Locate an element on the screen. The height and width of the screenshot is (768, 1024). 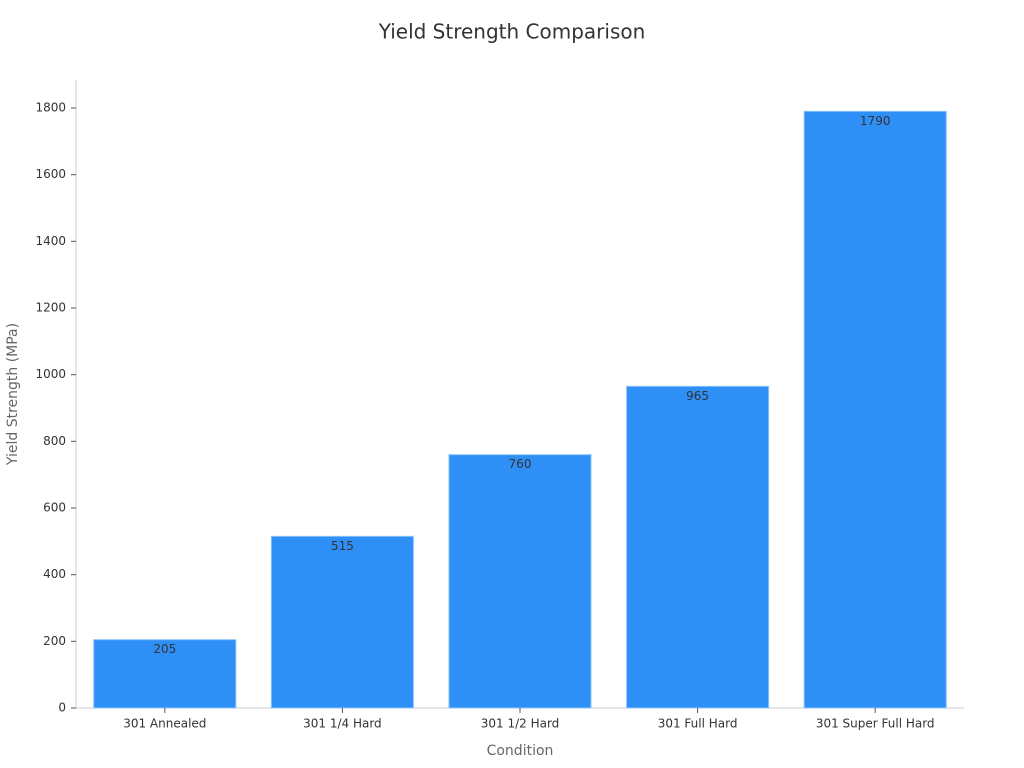
y-tick-label: 400 is located at coordinates (54, 574).